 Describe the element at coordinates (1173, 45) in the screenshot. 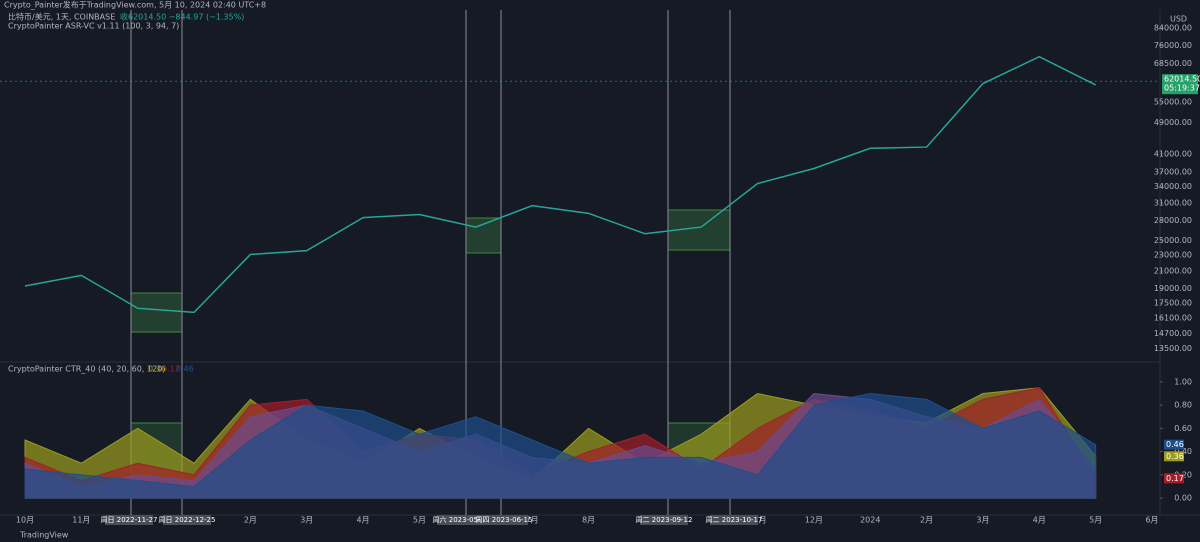

I see `y-tick-label: 76000.00` at that location.